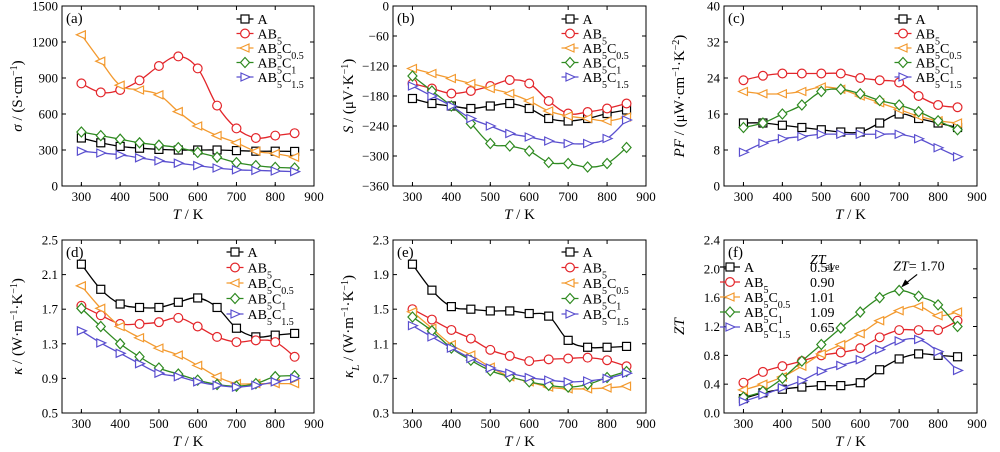 The width and height of the screenshot is (1000, 452). I want to click on y-tick-label: 0.5, so click(50, 413).